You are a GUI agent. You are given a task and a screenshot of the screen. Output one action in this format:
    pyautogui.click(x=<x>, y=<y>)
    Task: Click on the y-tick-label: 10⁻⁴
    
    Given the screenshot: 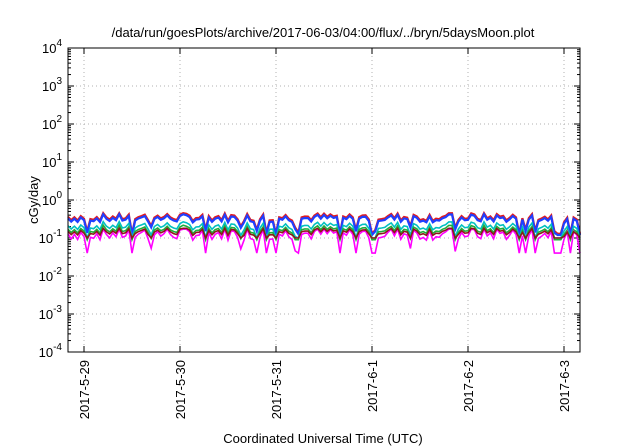 What is the action you would take?
    pyautogui.click(x=51, y=351)
    